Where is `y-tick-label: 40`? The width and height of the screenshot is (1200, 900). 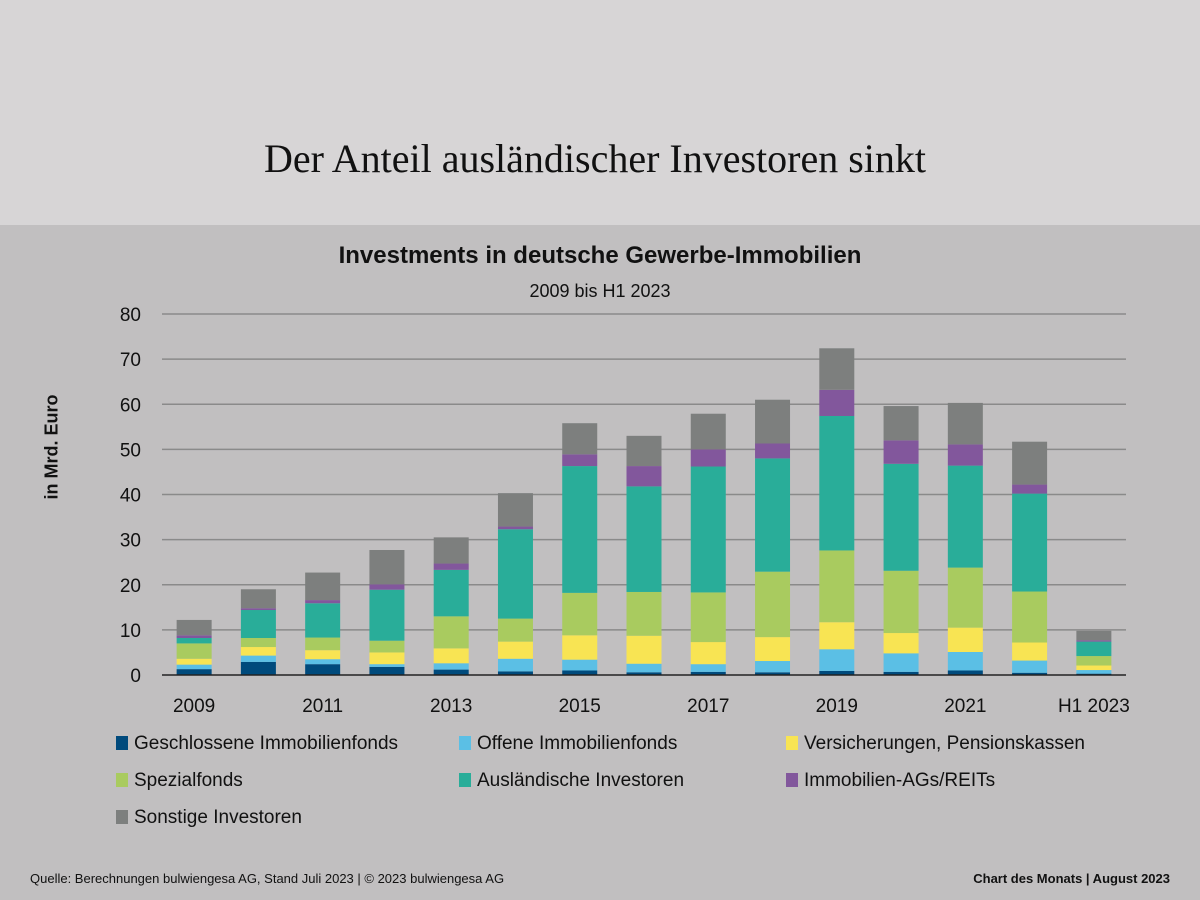 y-tick-label: 40 is located at coordinates (130, 496).